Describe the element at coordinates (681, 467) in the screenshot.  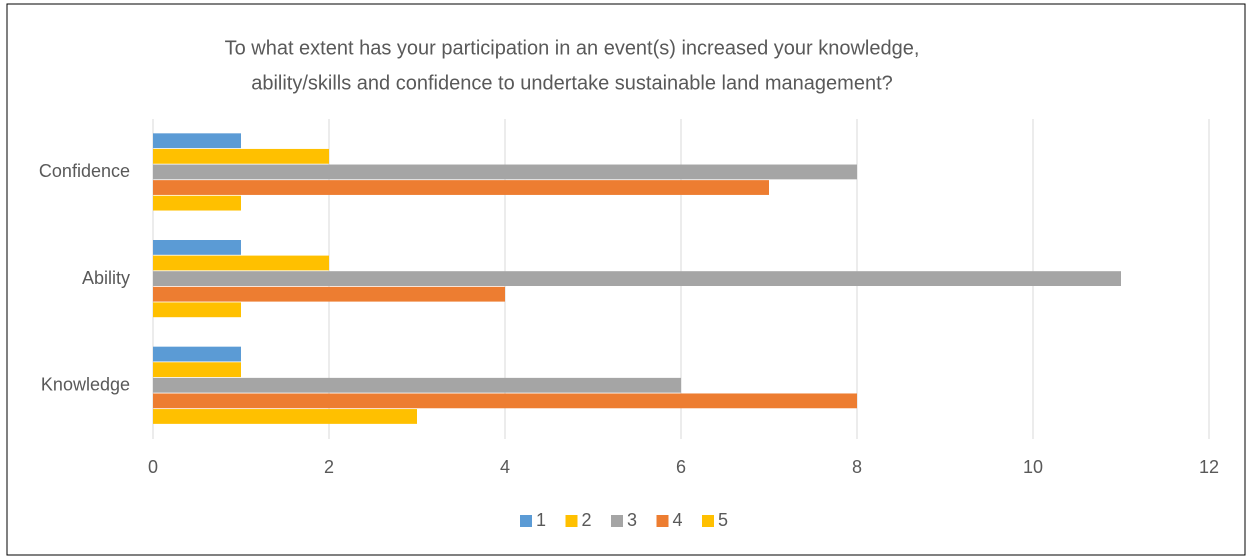
I see `x-tick-label: 6` at that location.